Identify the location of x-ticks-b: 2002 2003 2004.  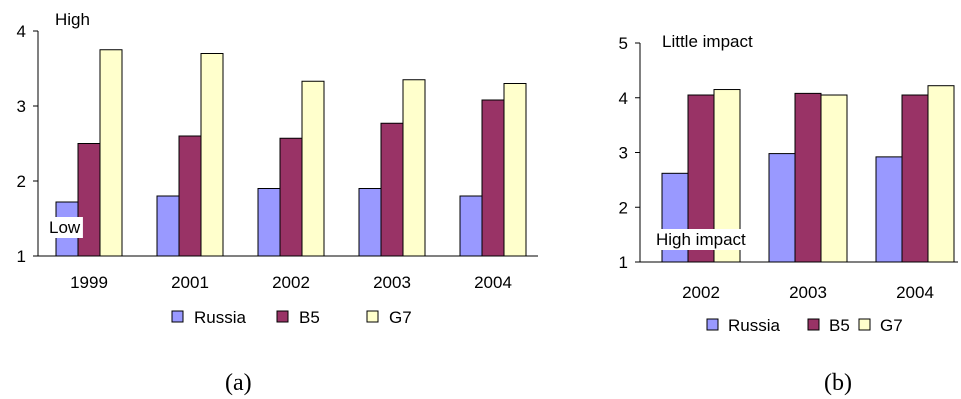
(808, 292).